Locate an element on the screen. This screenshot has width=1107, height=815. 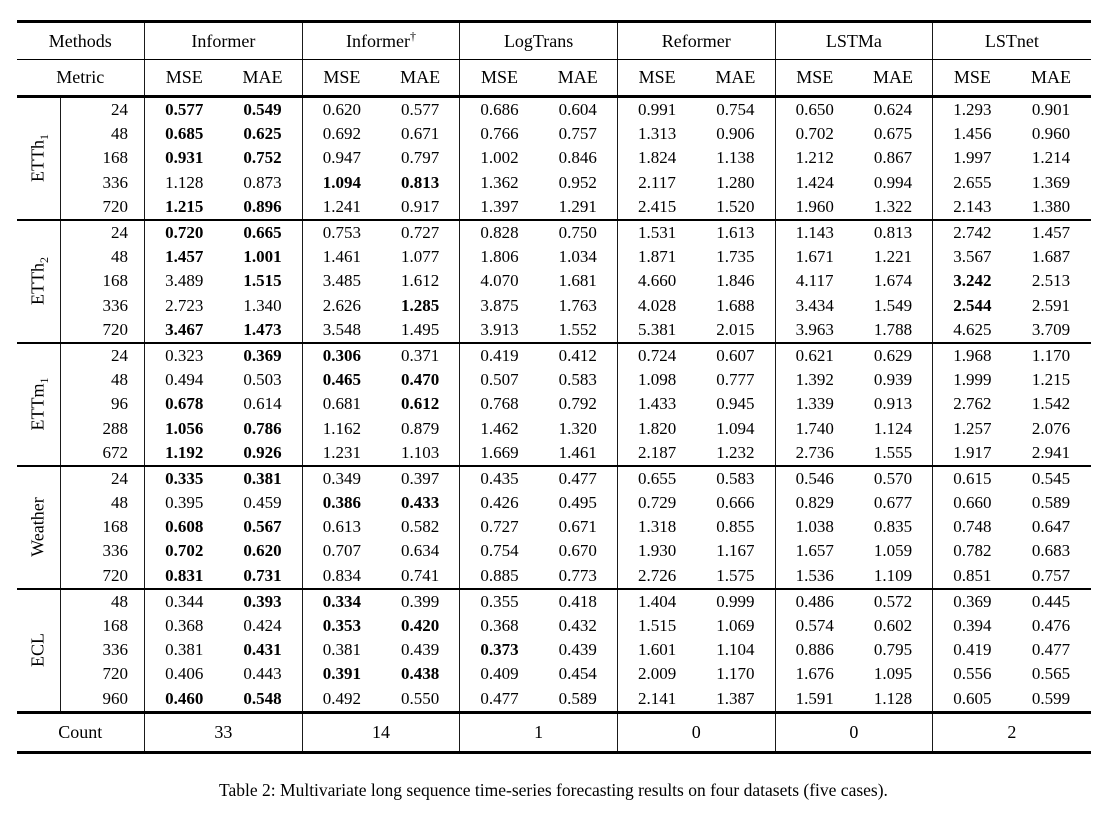
result-cell: 0.381 is located at coordinates (263, 477).